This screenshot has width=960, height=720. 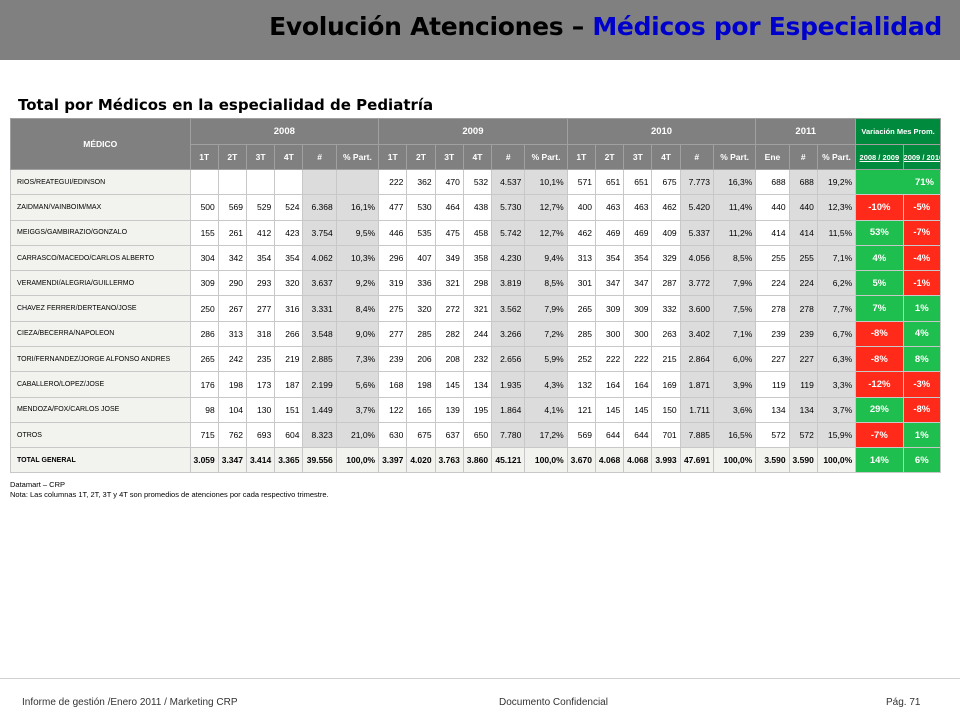 What do you see at coordinates (393, 359) in the screenshot?
I see `y2009-cell: 239` at bounding box center [393, 359].